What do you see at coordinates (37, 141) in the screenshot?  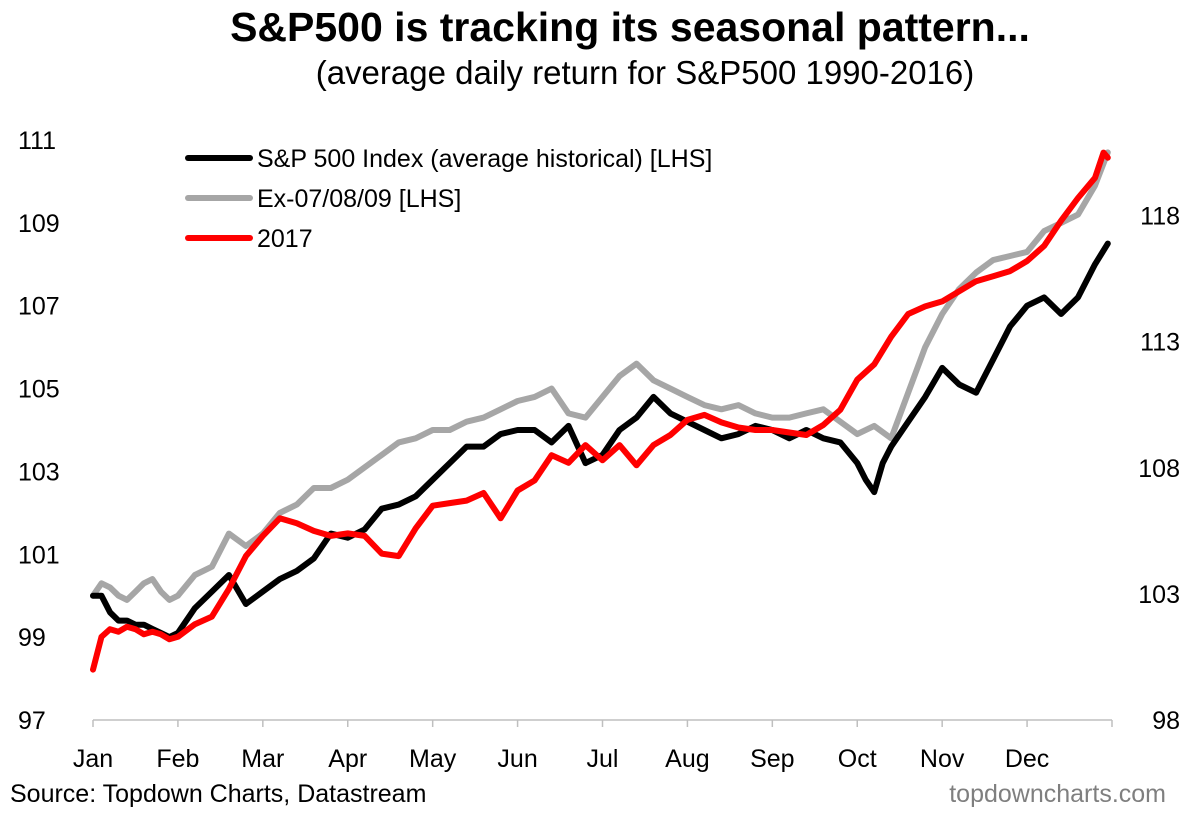 I see `left-y-tick-label: 111` at bounding box center [37, 141].